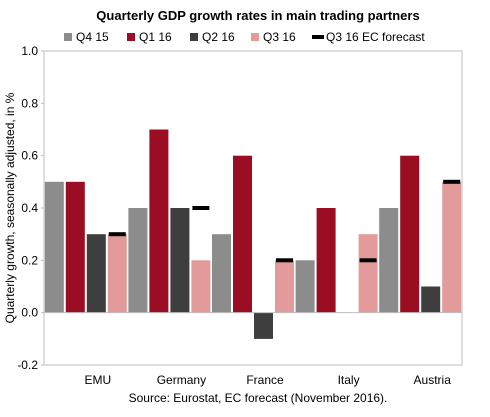 The width and height of the screenshot is (490, 417). I want to click on bar-q3-16-france, so click(284, 286).